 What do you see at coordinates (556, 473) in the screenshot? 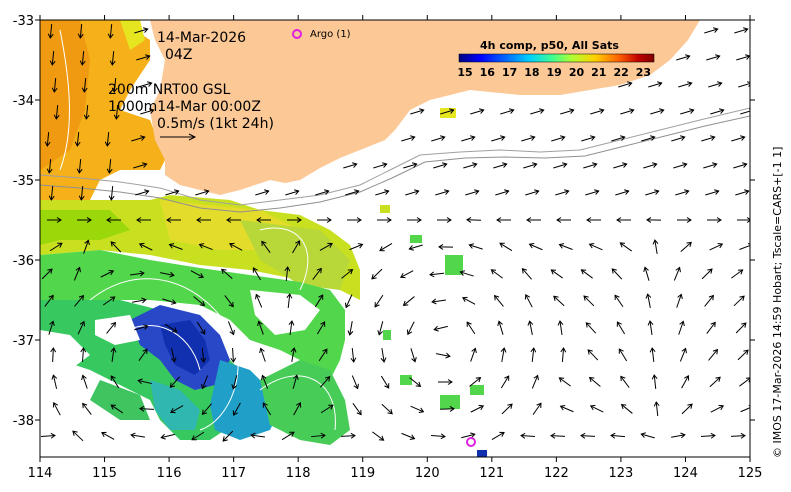
I see `x-tick-label: 122` at bounding box center [556, 473].